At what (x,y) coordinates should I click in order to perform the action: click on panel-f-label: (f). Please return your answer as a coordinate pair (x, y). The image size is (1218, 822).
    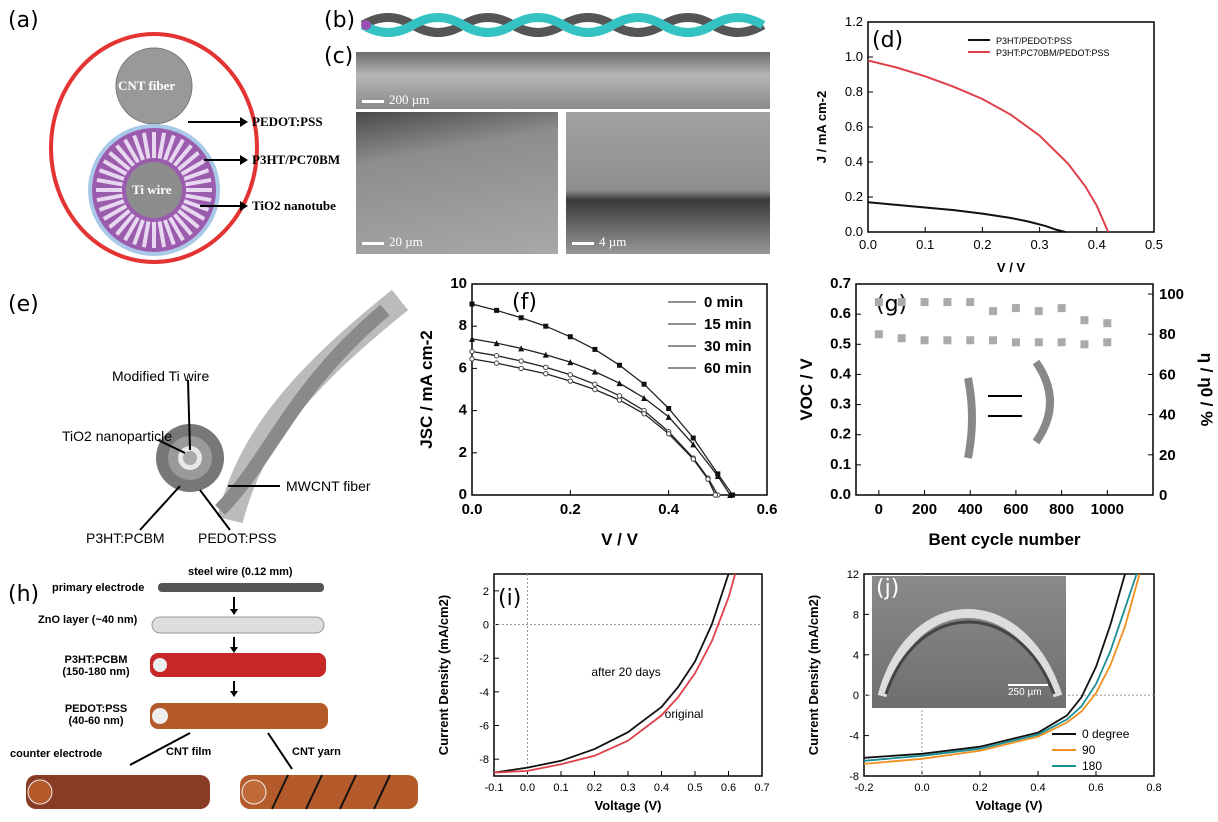
    Looking at the image, I should click on (524, 302).